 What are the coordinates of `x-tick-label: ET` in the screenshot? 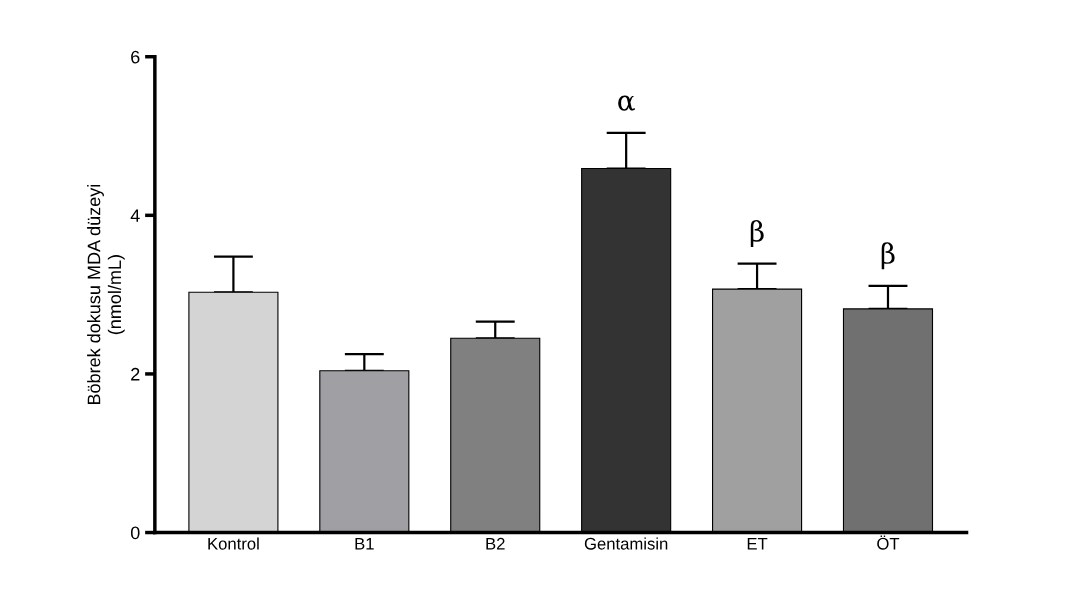 It's located at (757, 544).